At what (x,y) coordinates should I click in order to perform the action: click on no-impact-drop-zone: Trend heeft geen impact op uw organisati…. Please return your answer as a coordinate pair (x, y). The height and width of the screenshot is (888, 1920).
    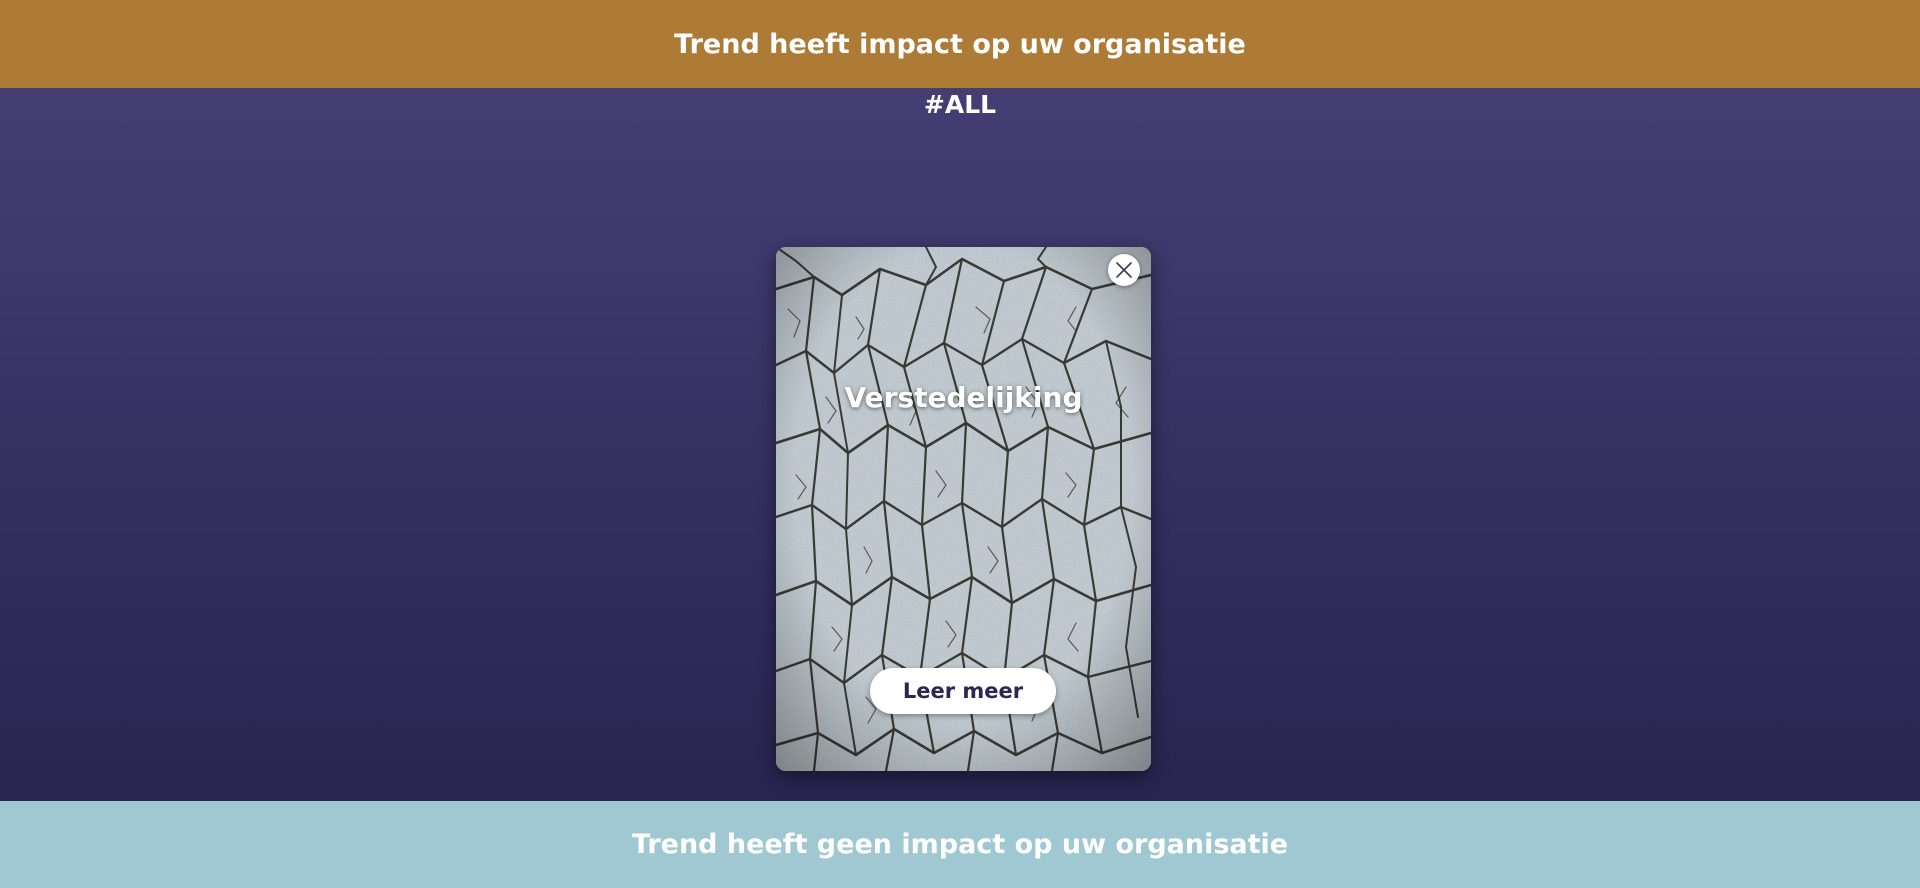
    Looking at the image, I should click on (960, 844).